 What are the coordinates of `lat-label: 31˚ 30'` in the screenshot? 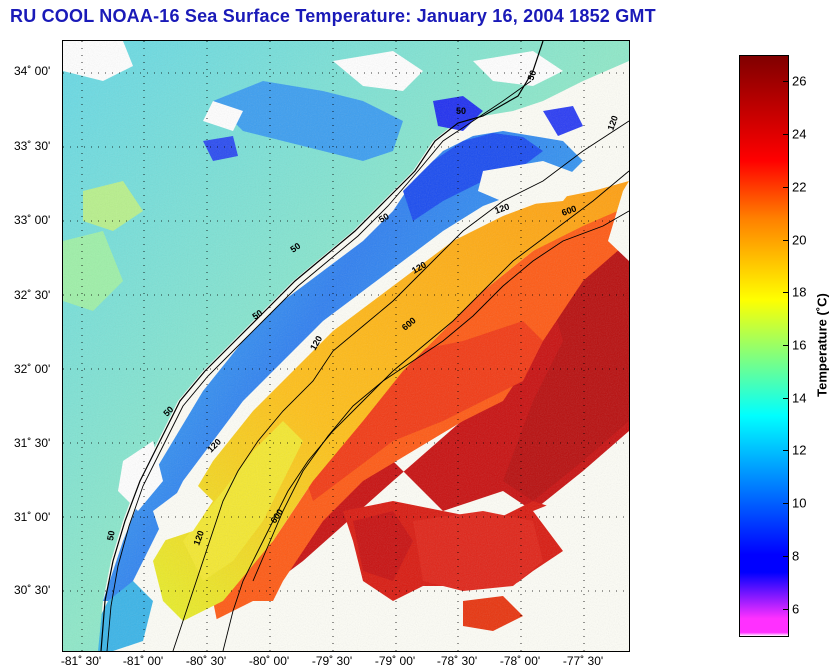 It's located at (32, 443).